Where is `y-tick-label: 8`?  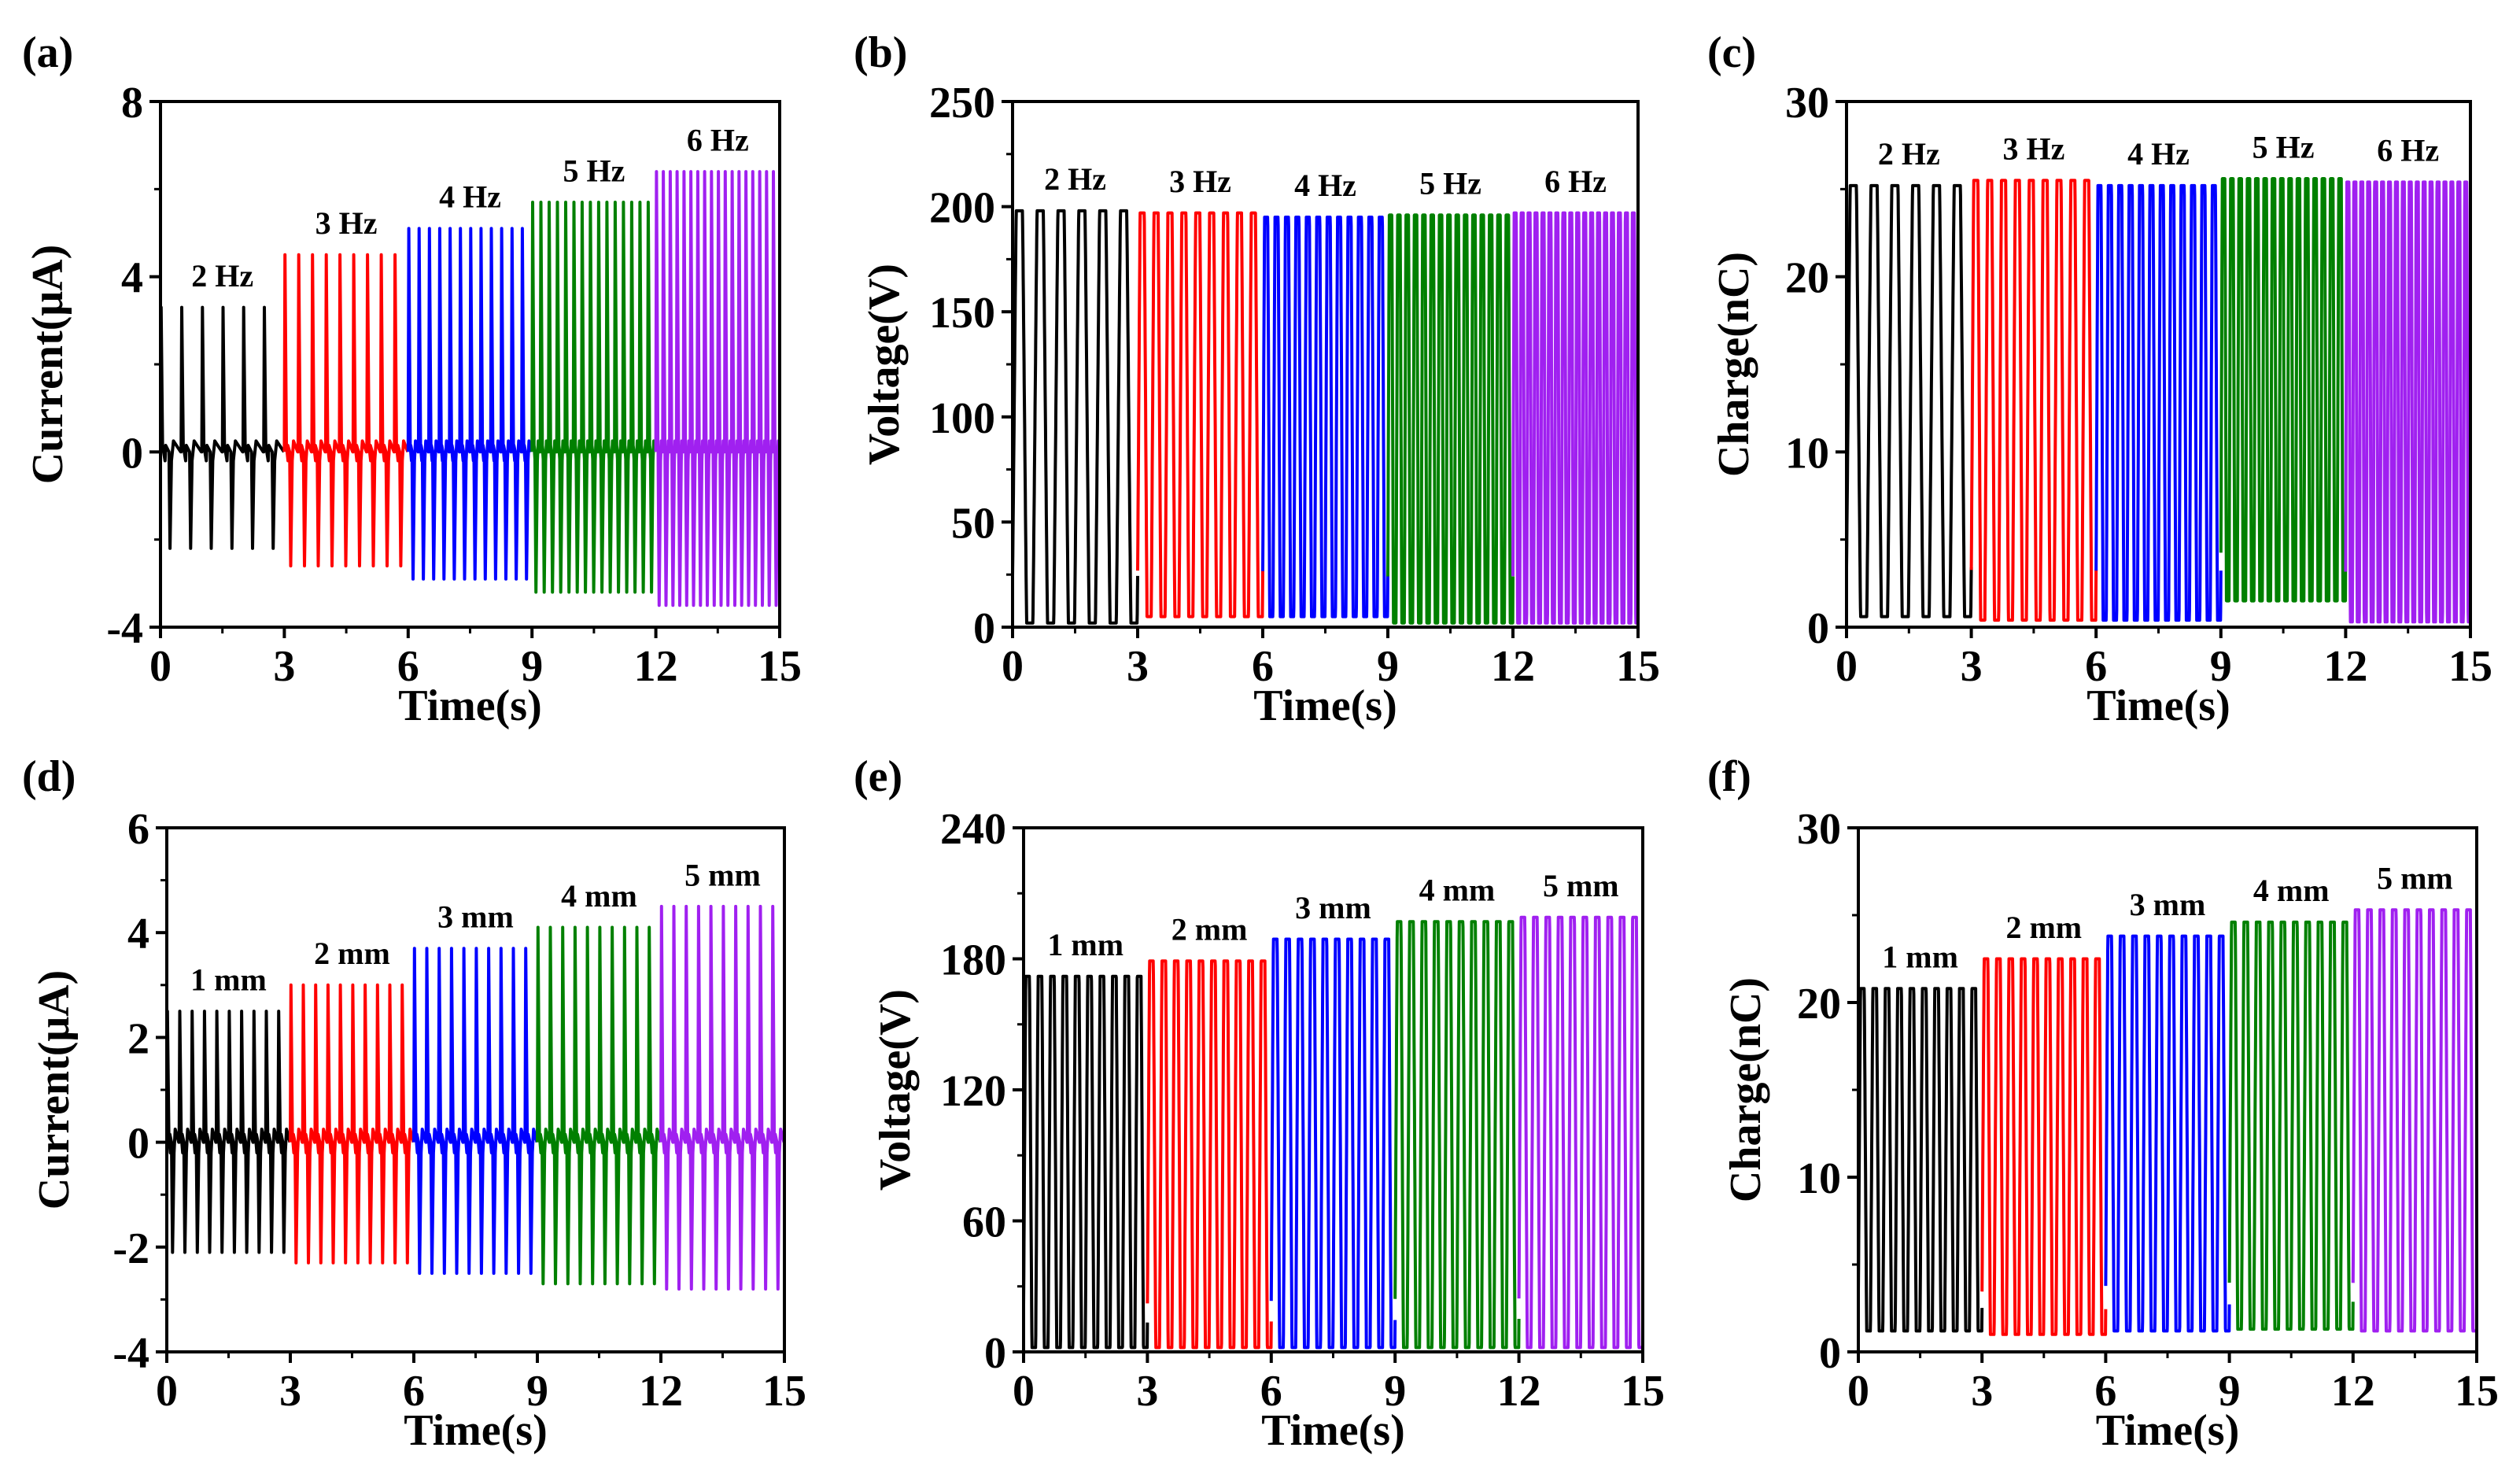 y-tick-label: 8 is located at coordinates (132, 103).